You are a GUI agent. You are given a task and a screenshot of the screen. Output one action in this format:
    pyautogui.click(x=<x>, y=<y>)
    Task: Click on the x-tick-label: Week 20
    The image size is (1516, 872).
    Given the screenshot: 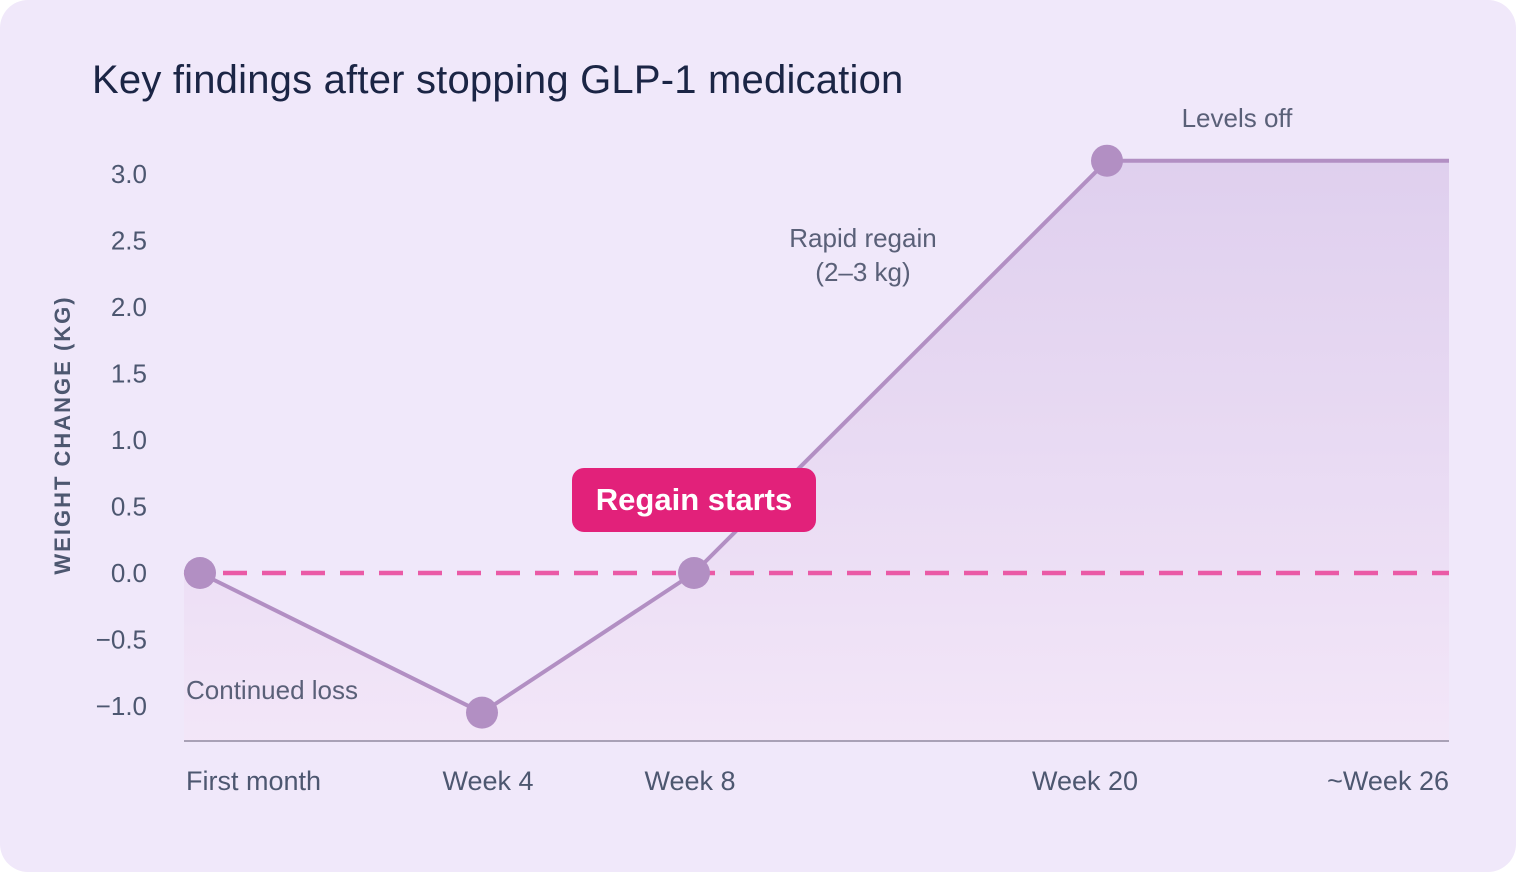 What is the action you would take?
    pyautogui.click(x=1085, y=781)
    